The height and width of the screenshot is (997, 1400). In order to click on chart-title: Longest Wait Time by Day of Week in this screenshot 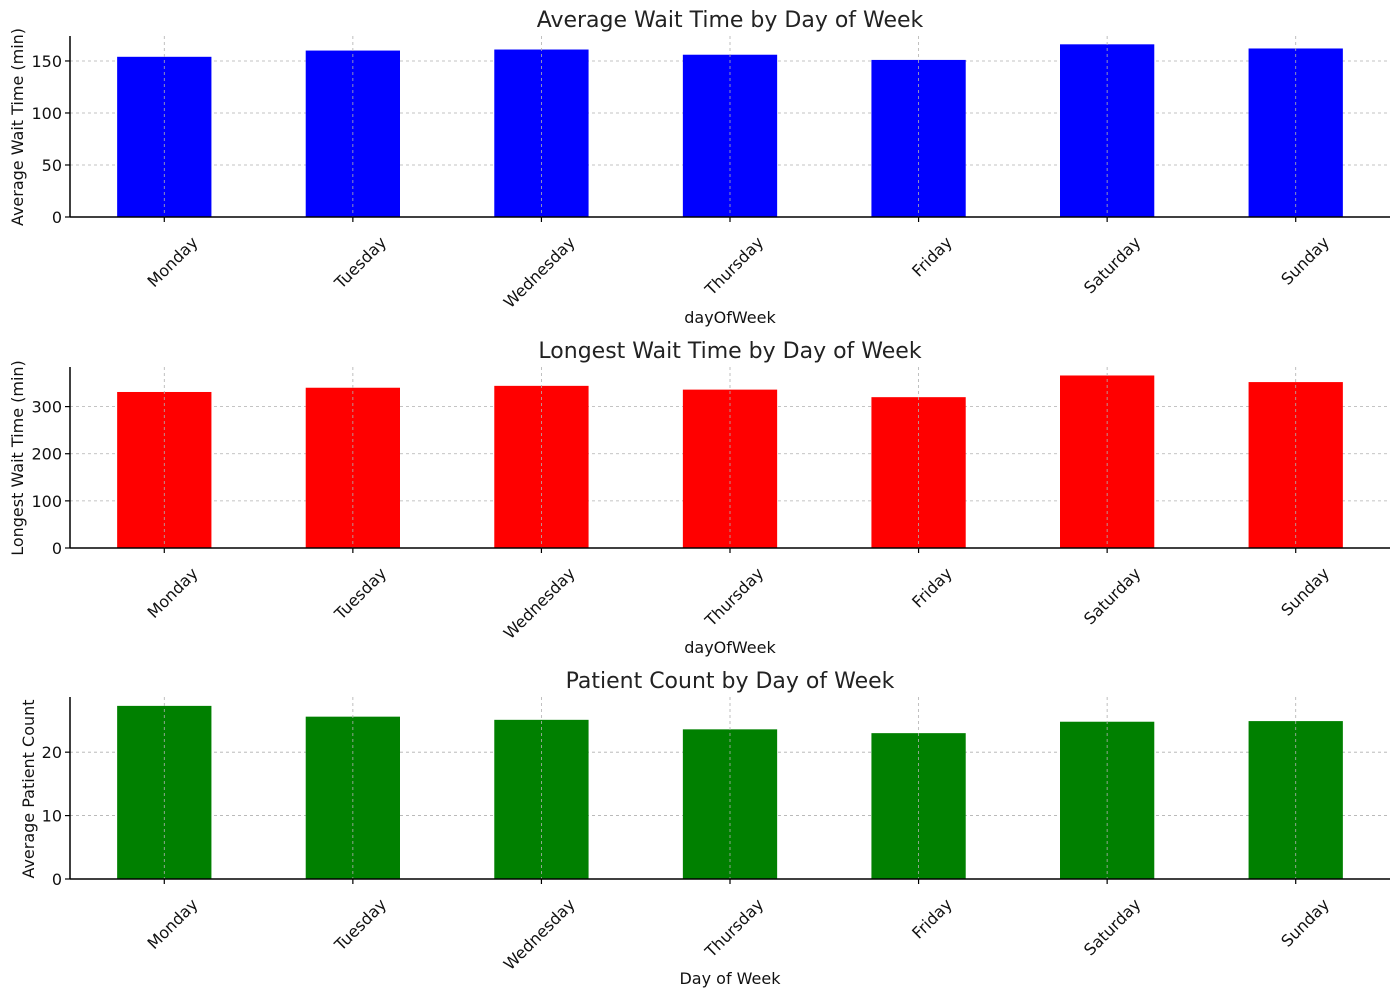, I will do `click(729, 351)`.